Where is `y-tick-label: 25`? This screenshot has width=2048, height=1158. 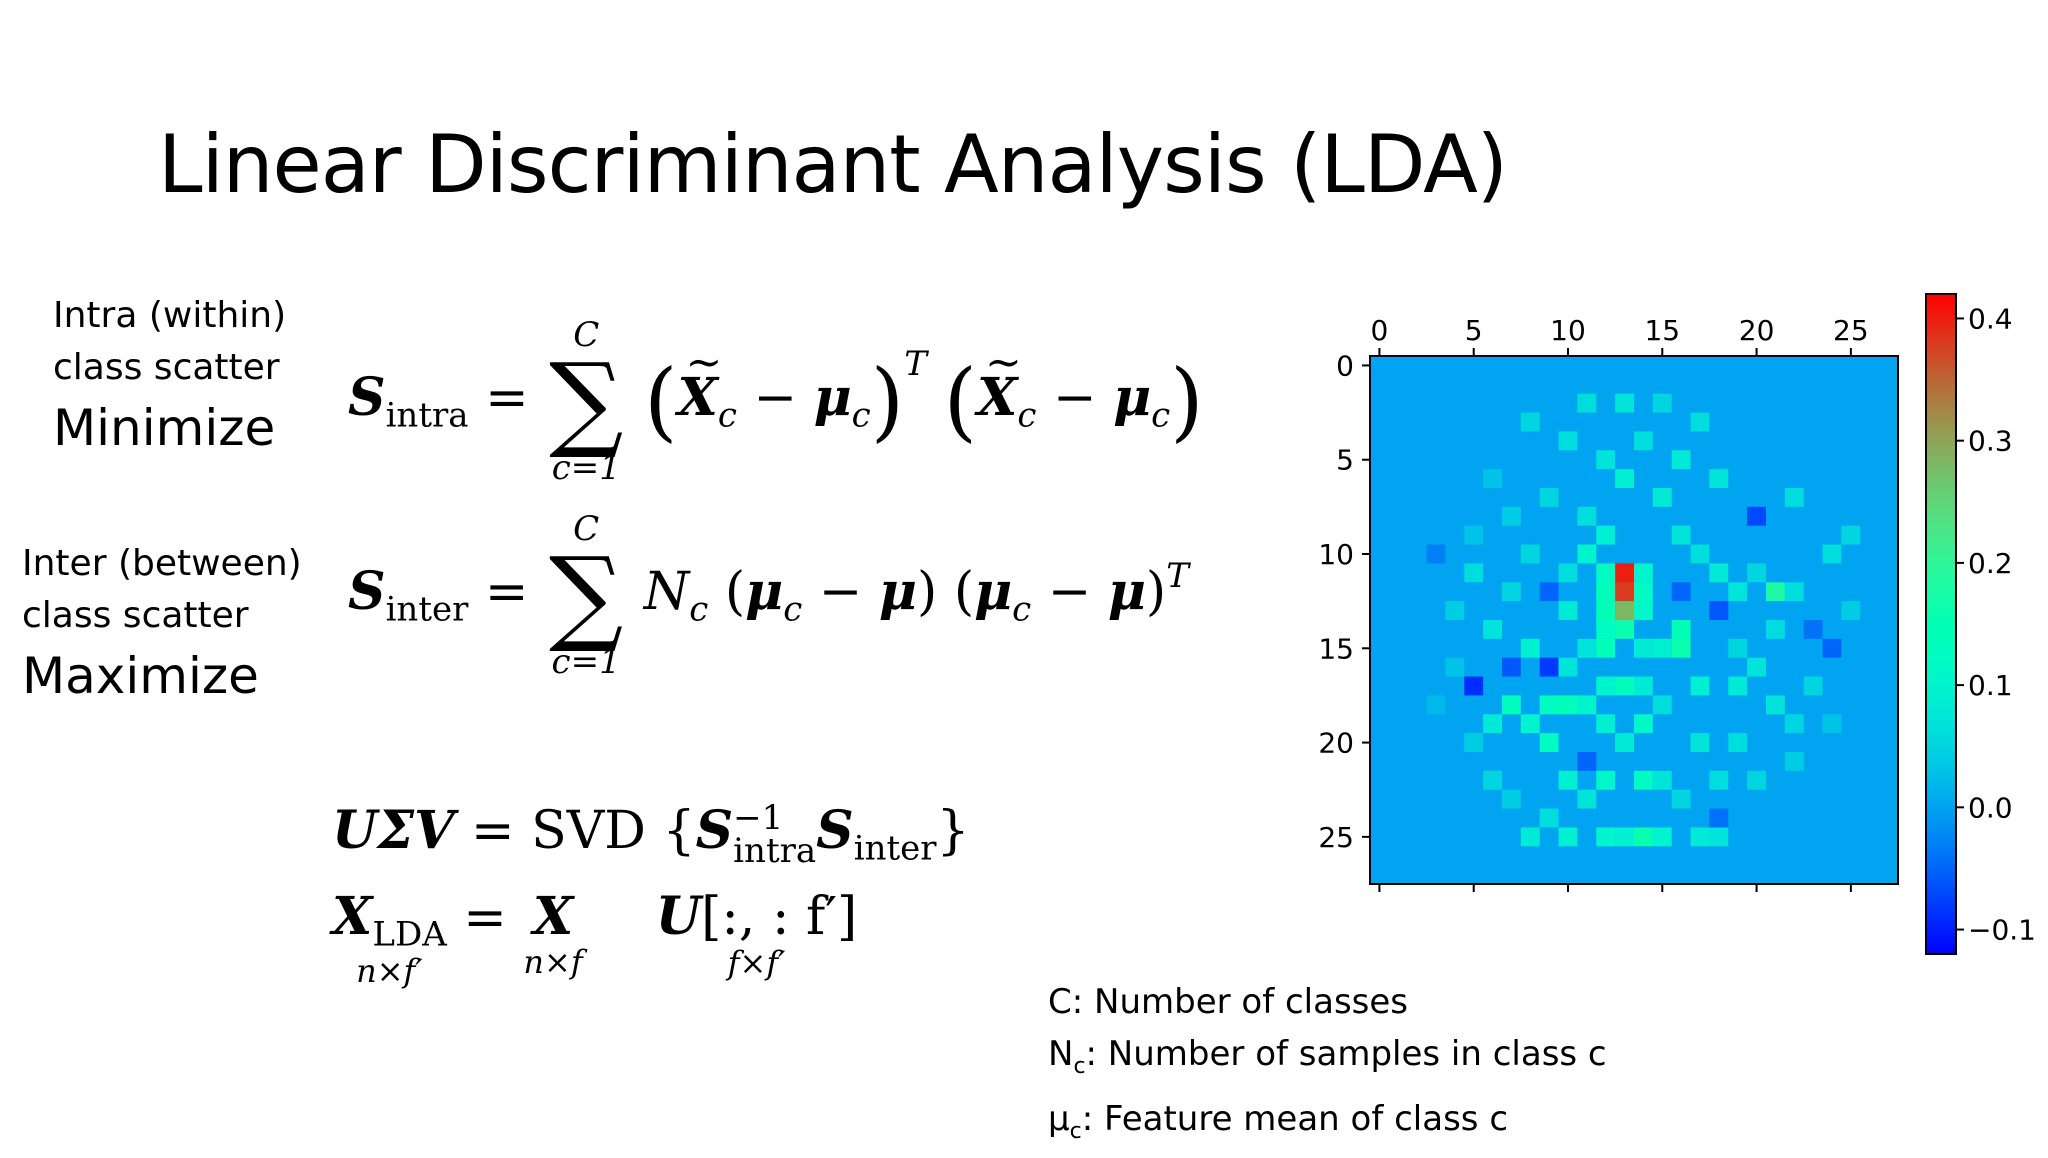
y-tick-label: 25 is located at coordinates (1336, 837).